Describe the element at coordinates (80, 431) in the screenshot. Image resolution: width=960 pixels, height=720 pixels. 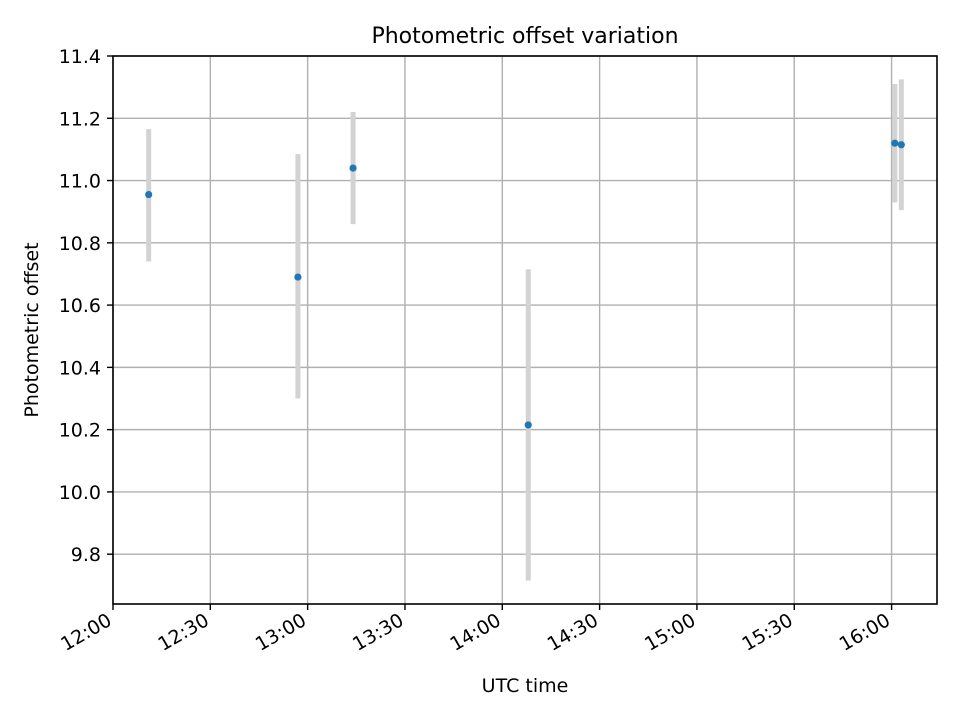
I see `y-tick-label: 10.2` at that location.